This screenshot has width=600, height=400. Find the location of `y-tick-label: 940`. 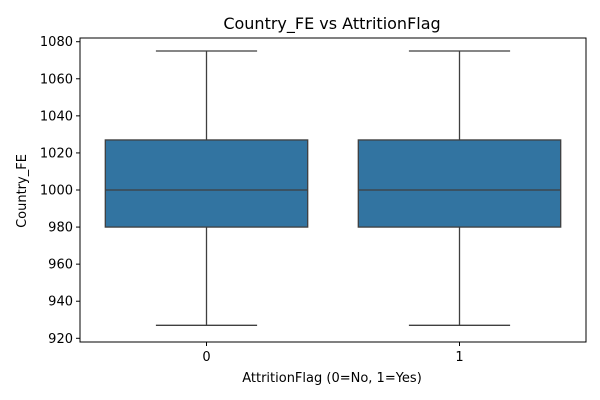

y-tick-label: 940 is located at coordinates (60, 302).